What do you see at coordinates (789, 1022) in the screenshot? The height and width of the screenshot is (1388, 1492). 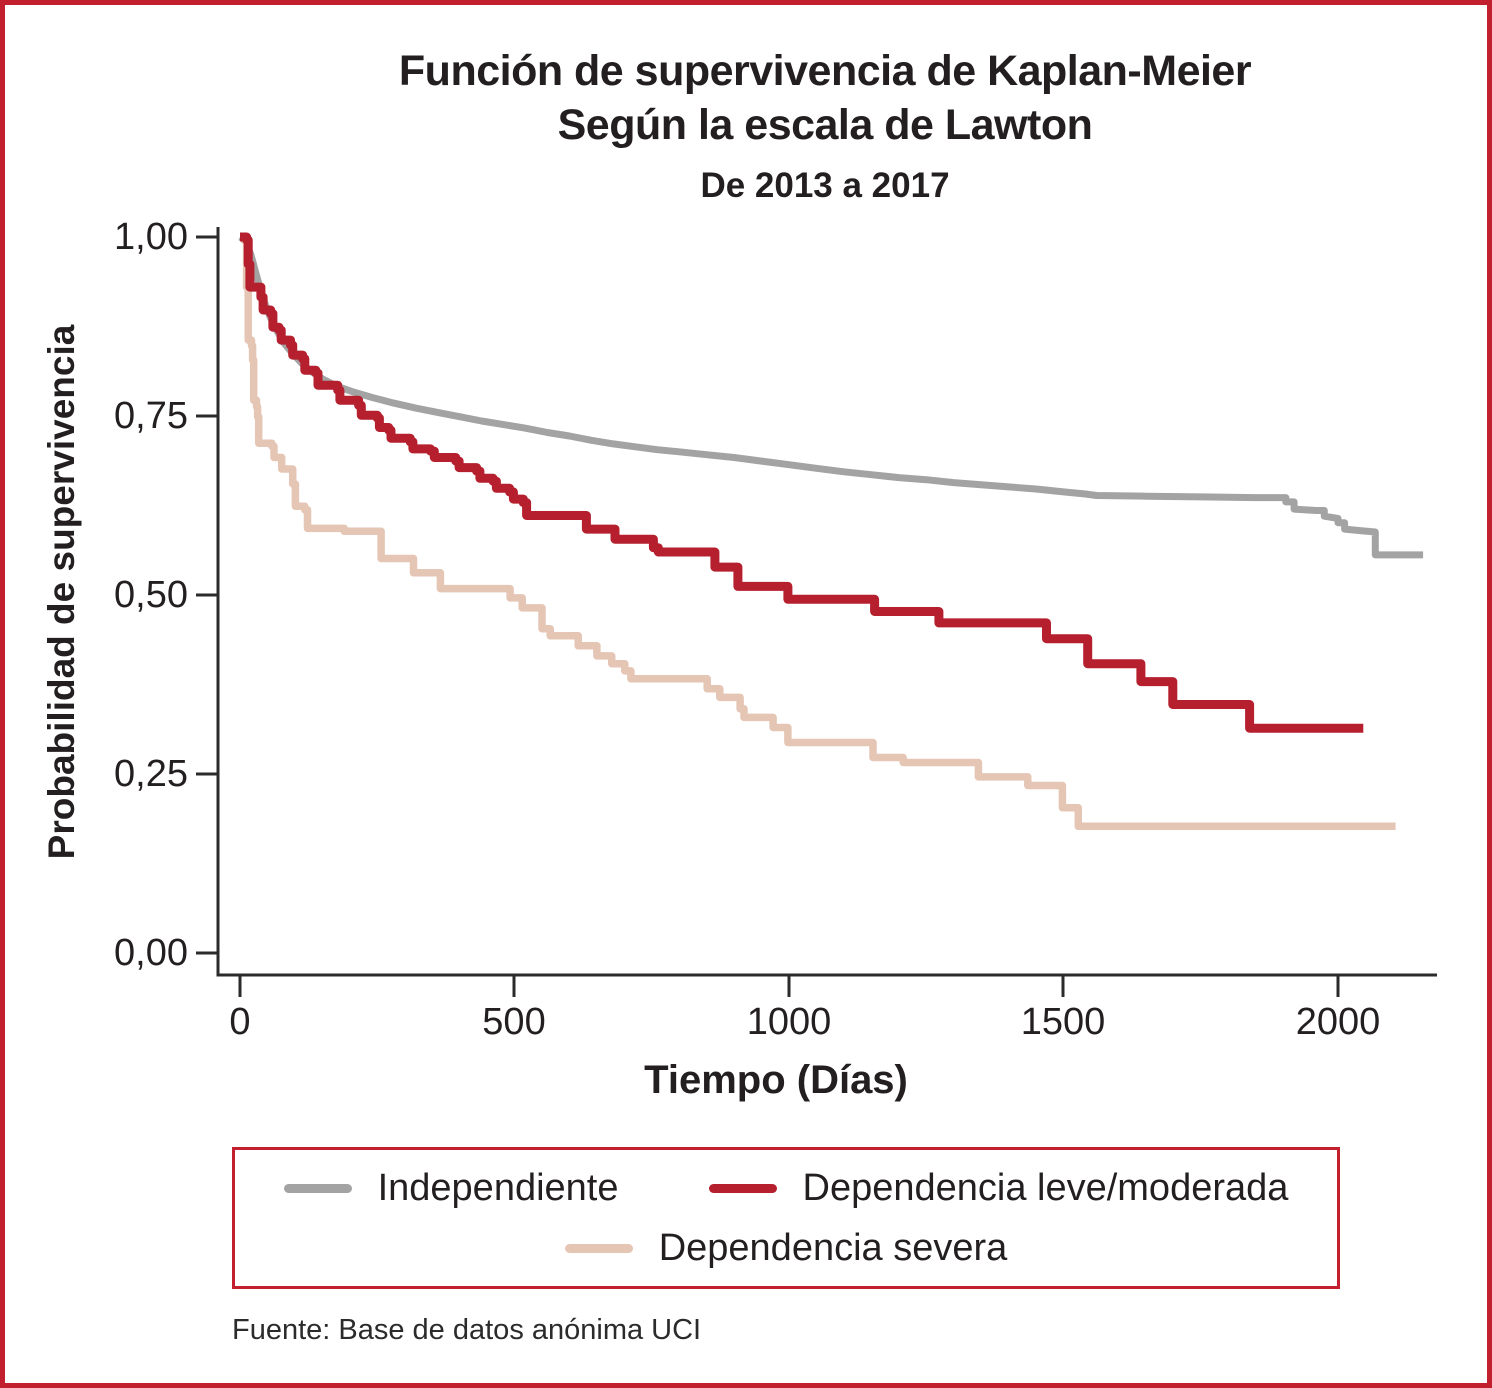 I see `x-tick-label-1000: 1000` at bounding box center [789, 1022].